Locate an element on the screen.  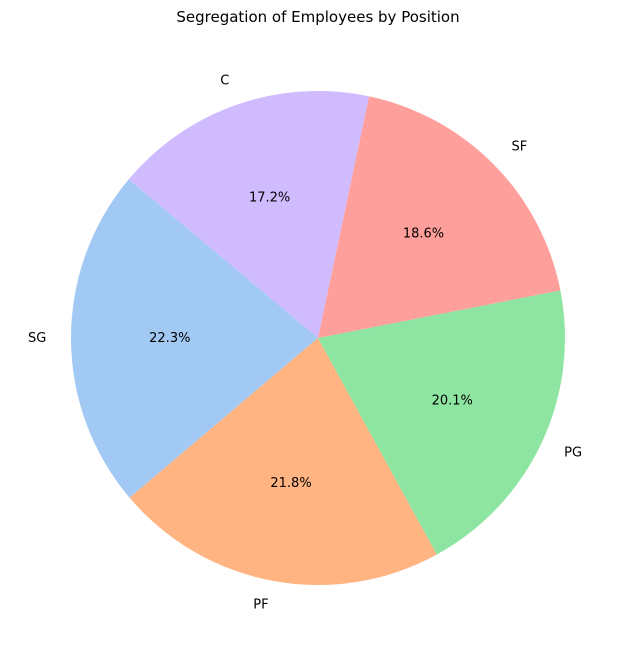
slice-label-pf: PF is located at coordinates (260, 605).